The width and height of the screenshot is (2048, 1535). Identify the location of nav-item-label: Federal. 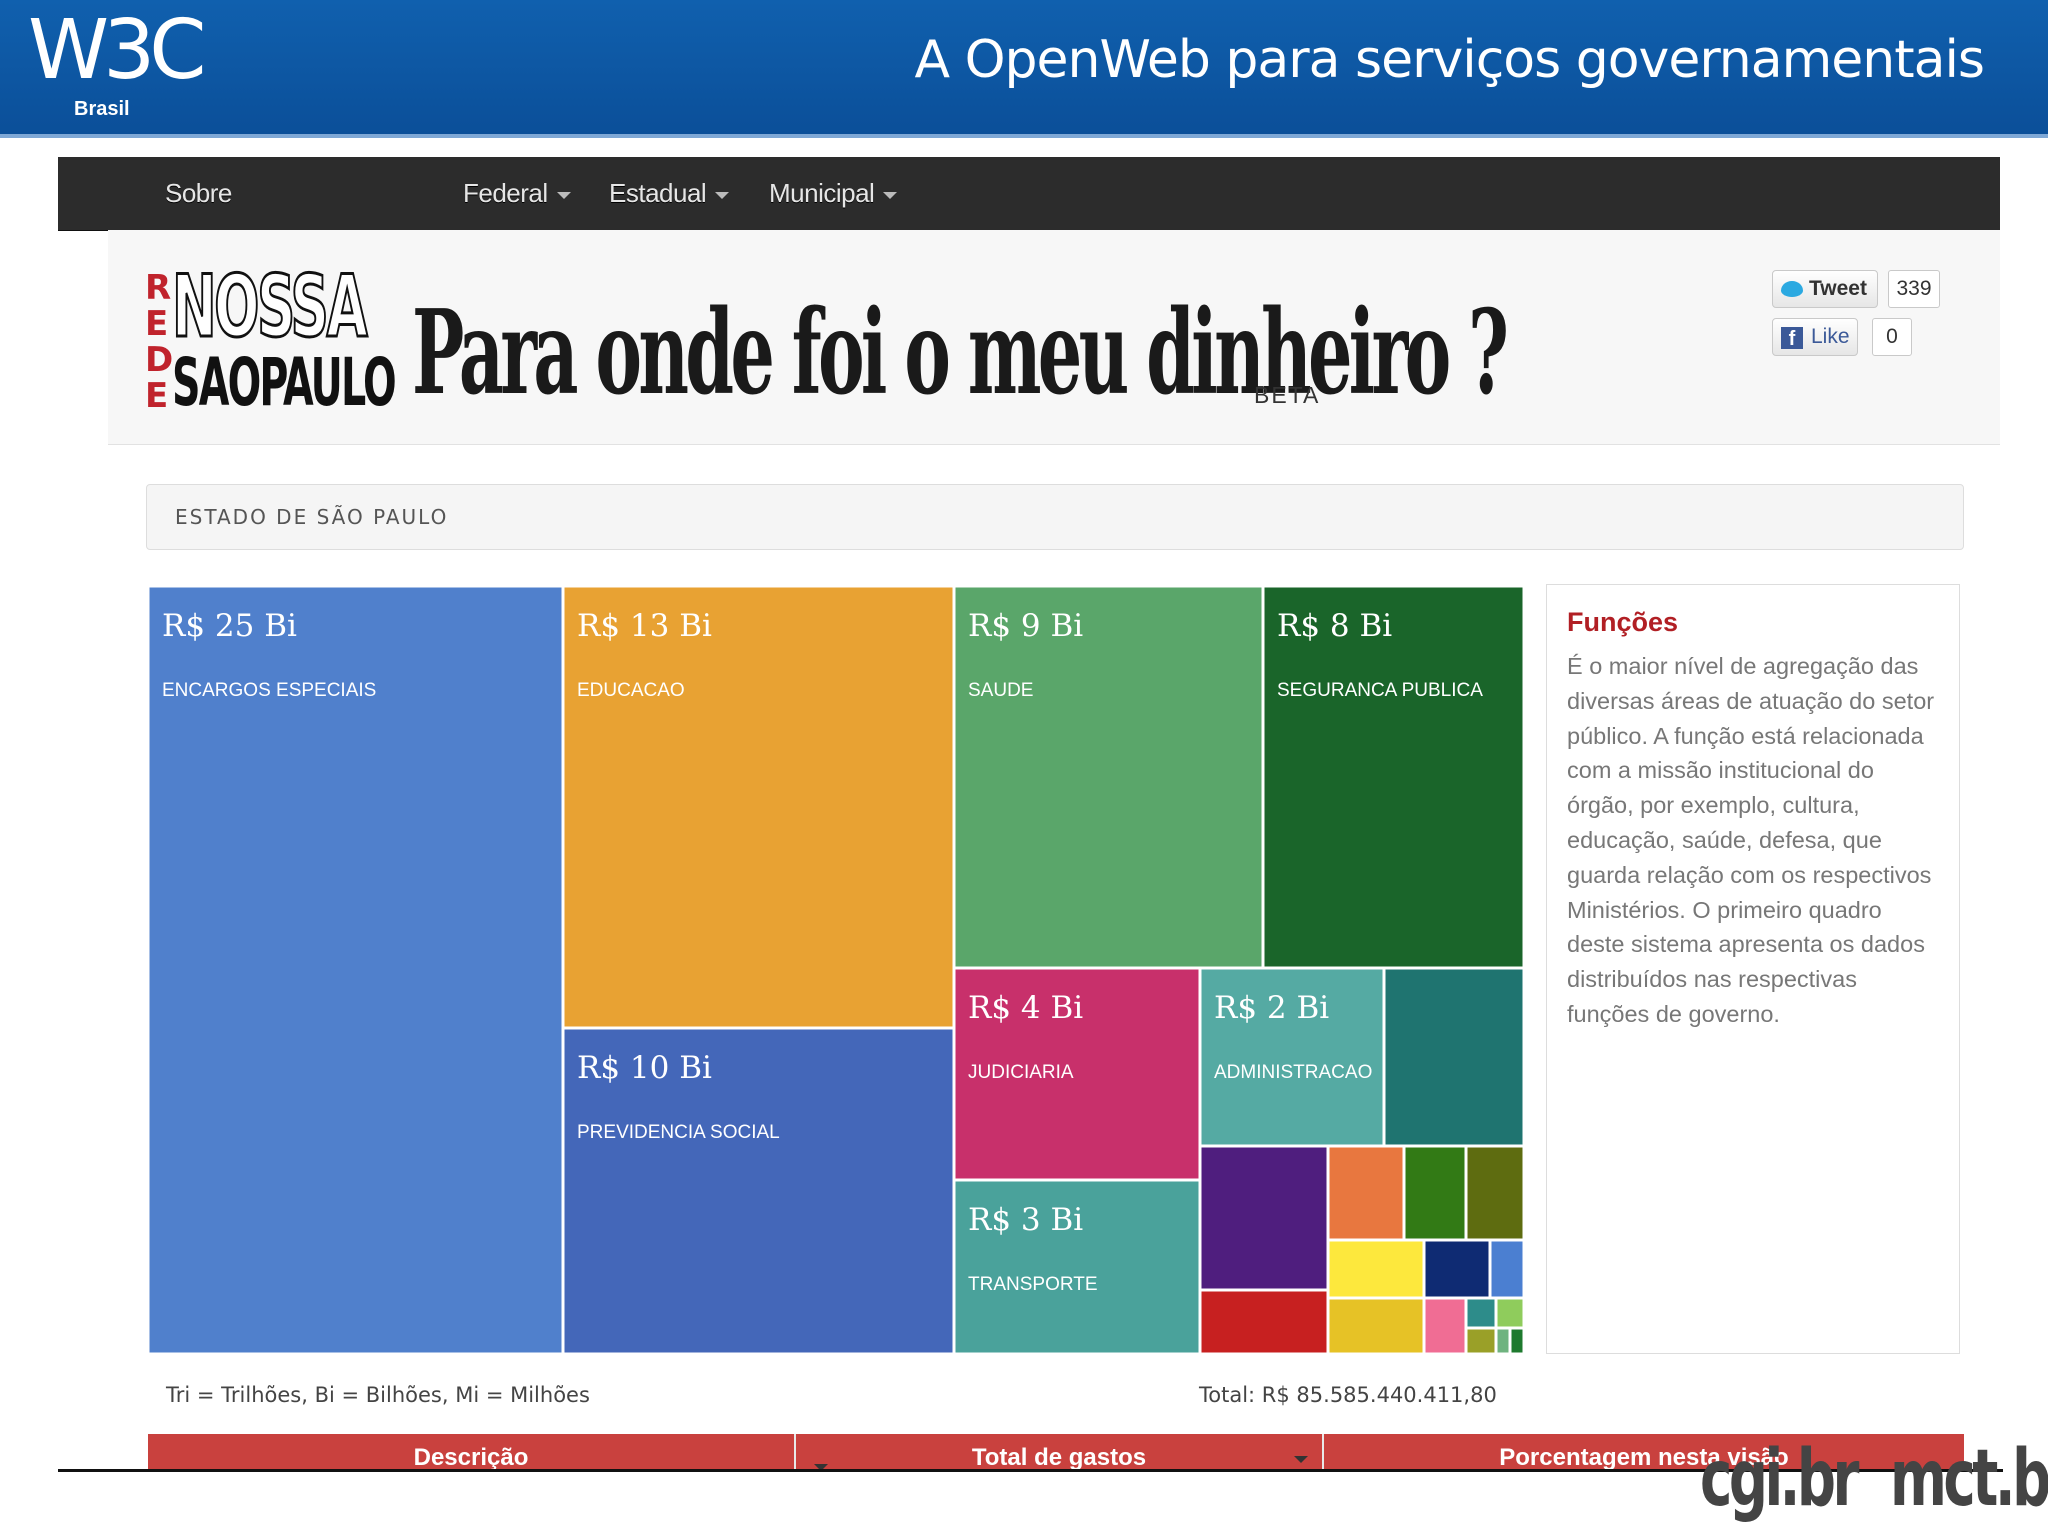
(505, 193).